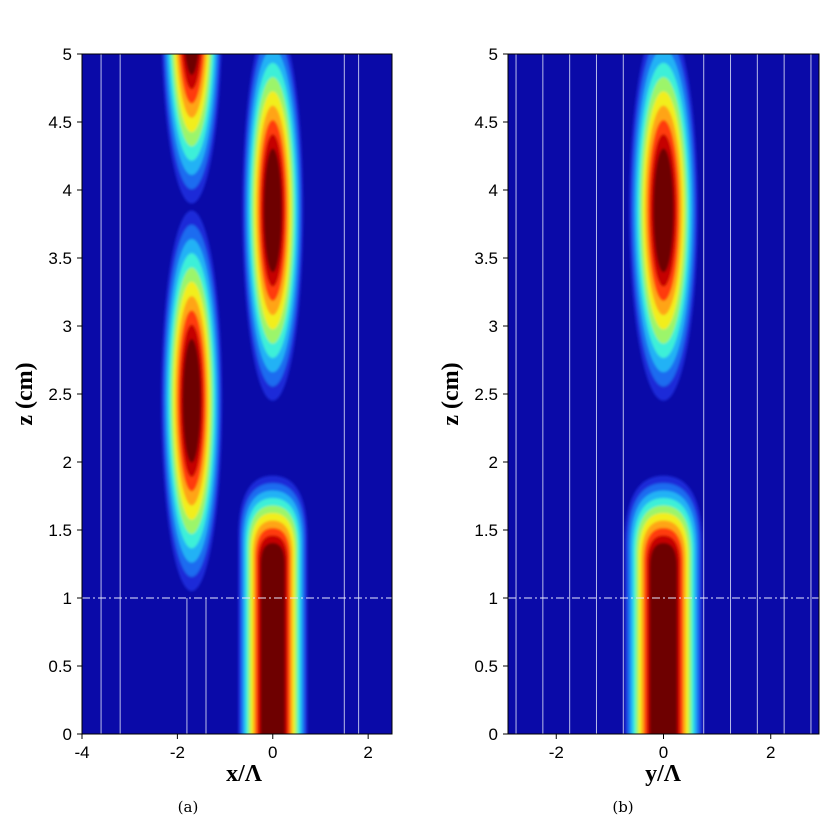 The height and width of the screenshot is (829, 830). Describe the element at coordinates (25, 393) in the screenshot. I see `panel-a-ylabel: z (cm)` at that location.